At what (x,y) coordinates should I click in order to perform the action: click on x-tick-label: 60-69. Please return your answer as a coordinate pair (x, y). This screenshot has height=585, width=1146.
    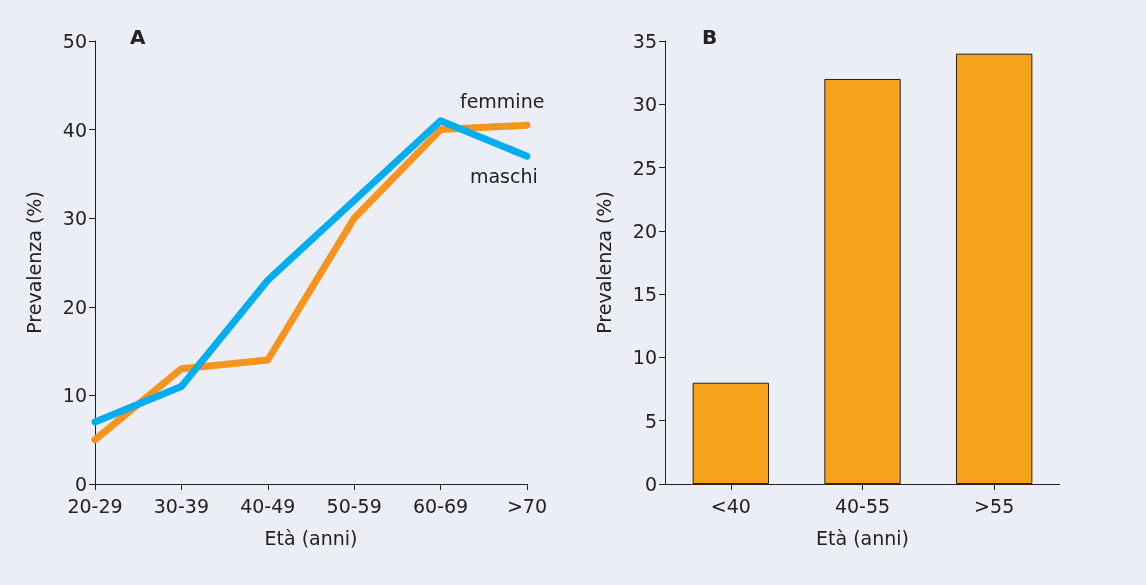
    Looking at the image, I should click on (440, 505).